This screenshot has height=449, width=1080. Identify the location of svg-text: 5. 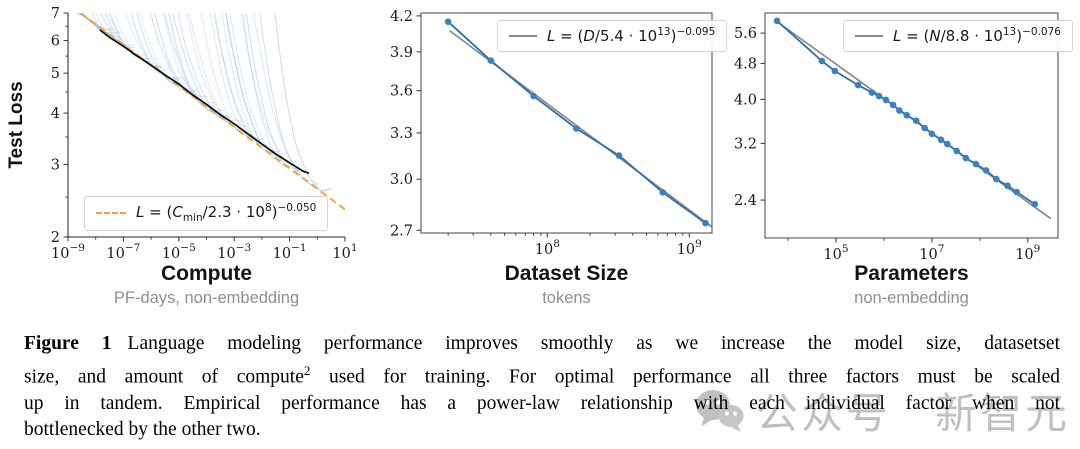
(55, 74).